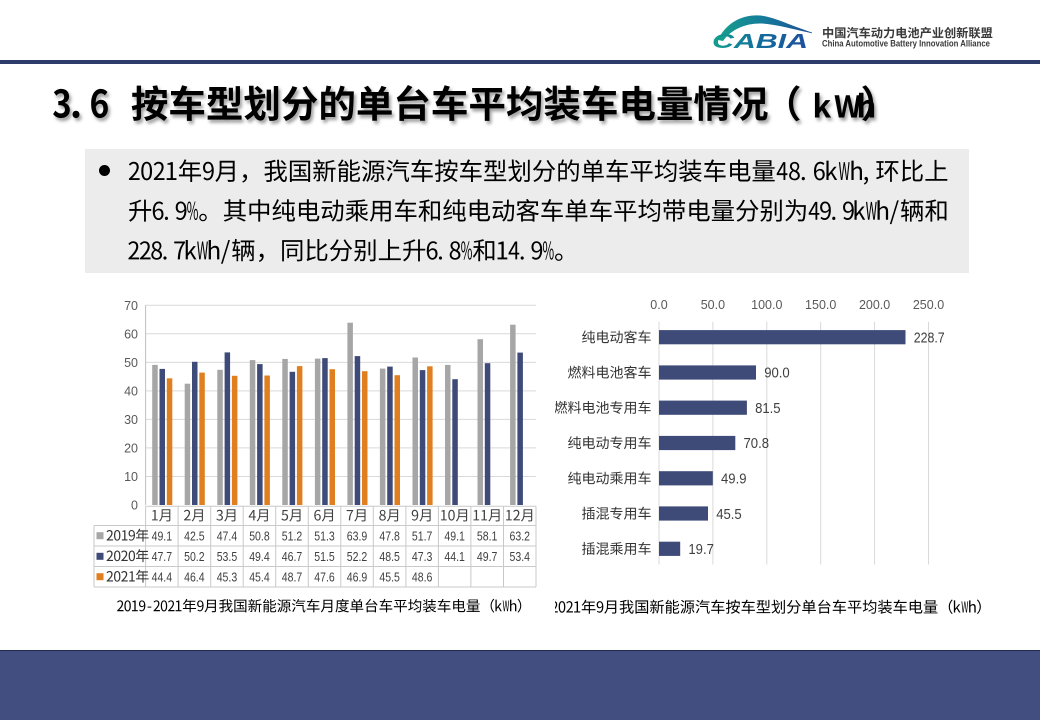 The image size is (1040, 720). Describe the element at coordinates (760, 41) in the screenshot. I see `svg-text: CABIA` at that location.